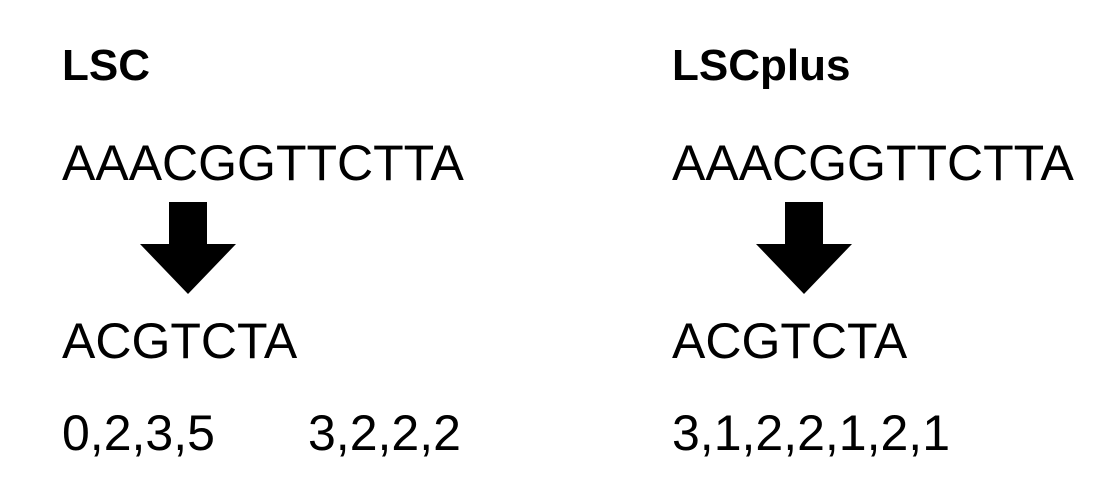 The width and height of the screenshot is (1116, 494). What do you see at coordinates (811, 433) in the screenshot?
I see `lscplus-counts: 3,1,2,2,1,2,1` at bounding box center [811, 433].